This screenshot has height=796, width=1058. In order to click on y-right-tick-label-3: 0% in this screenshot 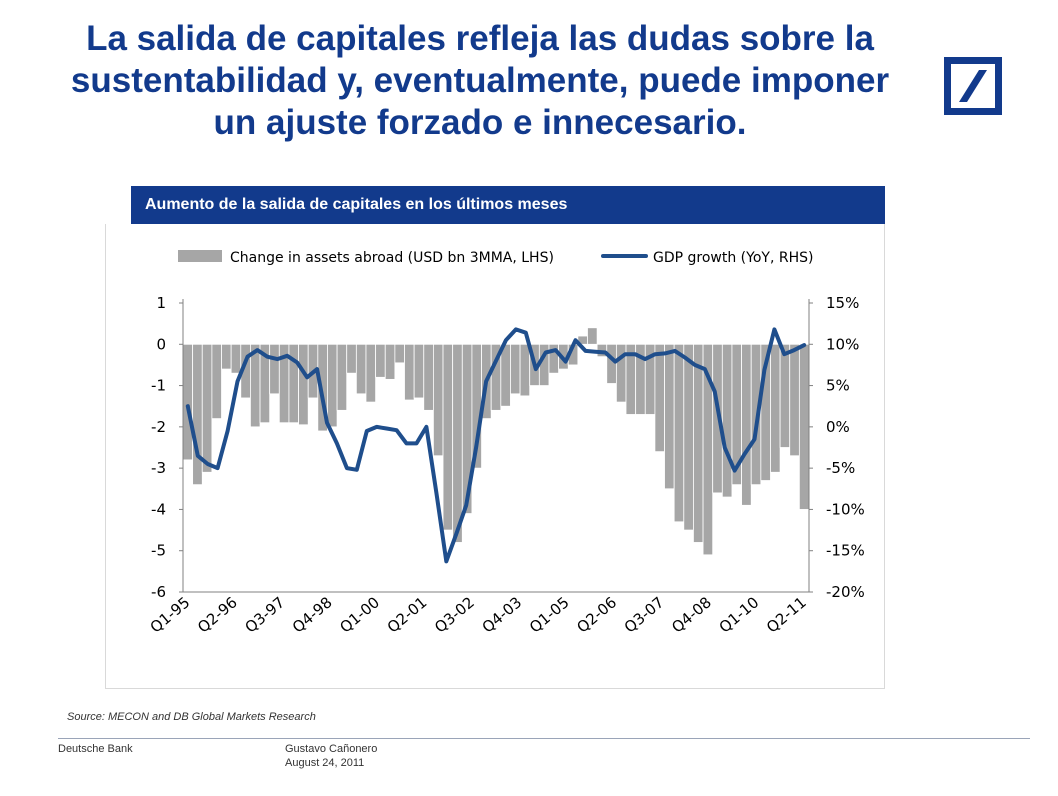, I will do `click(838, 427)`.